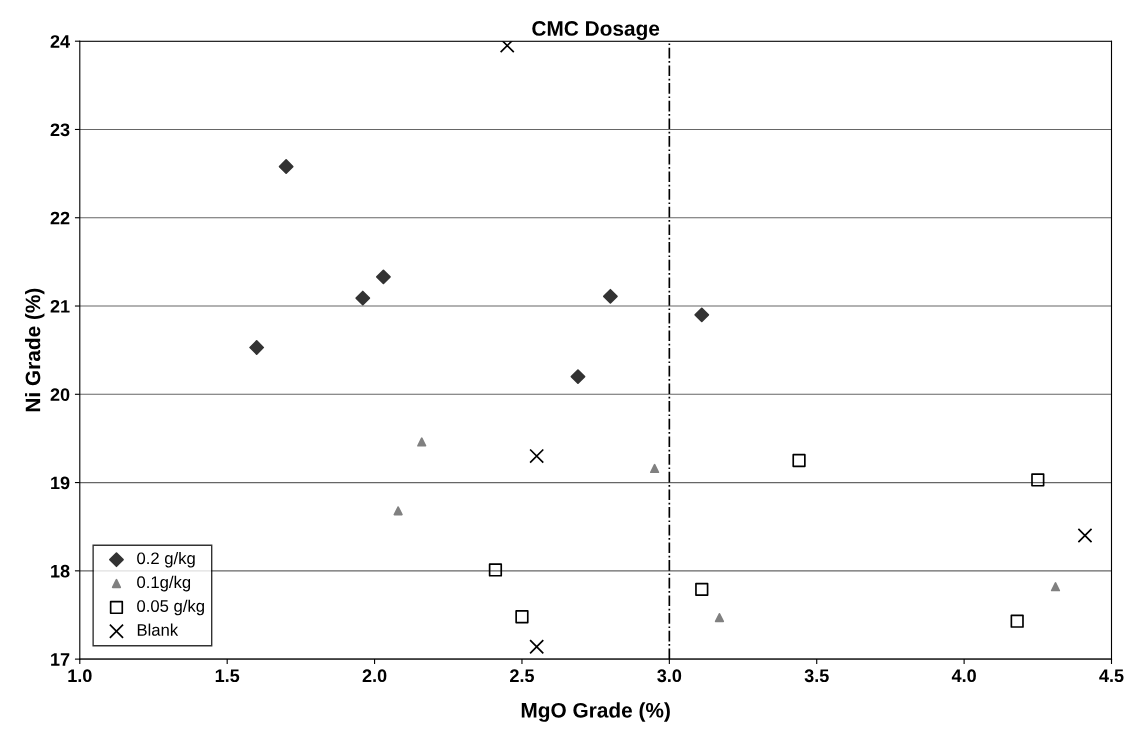 The image size is (1140, 749). I want to click on y-tick-label: 17, so click(60, 659).